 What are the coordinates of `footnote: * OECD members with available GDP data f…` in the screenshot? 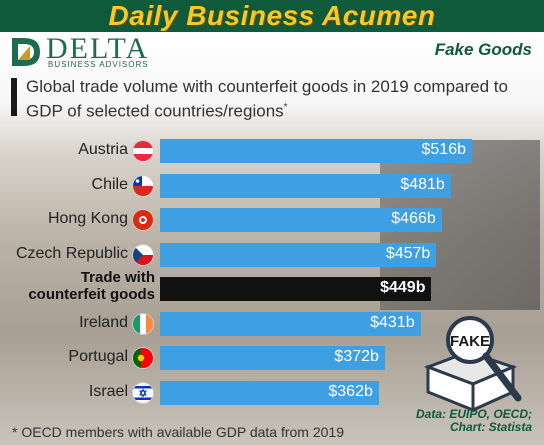 It's located at (178, 432).